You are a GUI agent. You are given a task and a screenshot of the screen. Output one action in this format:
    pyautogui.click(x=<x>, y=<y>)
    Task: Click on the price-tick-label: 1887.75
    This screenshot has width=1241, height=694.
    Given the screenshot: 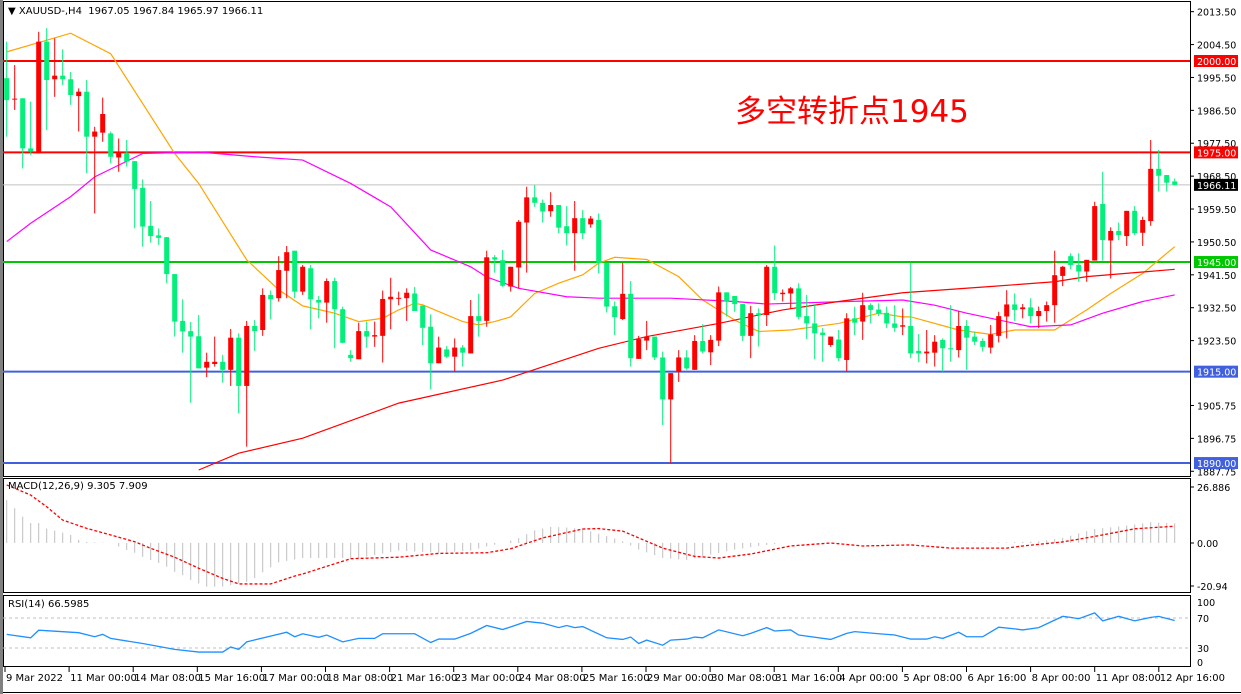 What is the action you would take?
    pyautogui.click(x=1216, y=472)
    